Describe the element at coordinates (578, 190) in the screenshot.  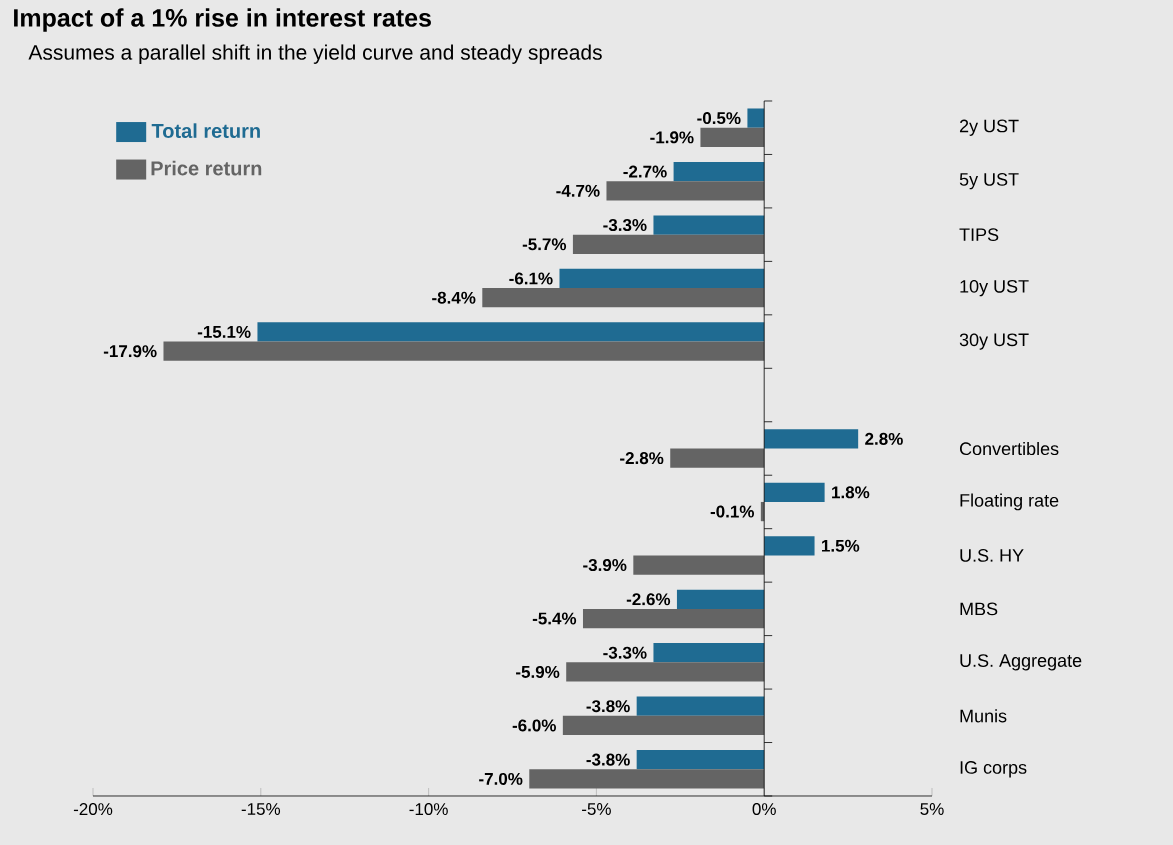
I see `data-label: -4.7%` at that location.